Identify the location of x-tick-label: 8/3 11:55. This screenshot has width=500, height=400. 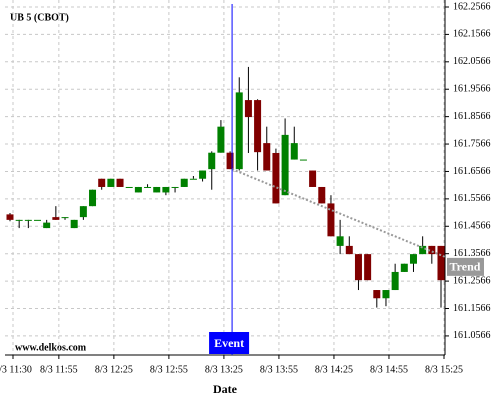
(59, 369).